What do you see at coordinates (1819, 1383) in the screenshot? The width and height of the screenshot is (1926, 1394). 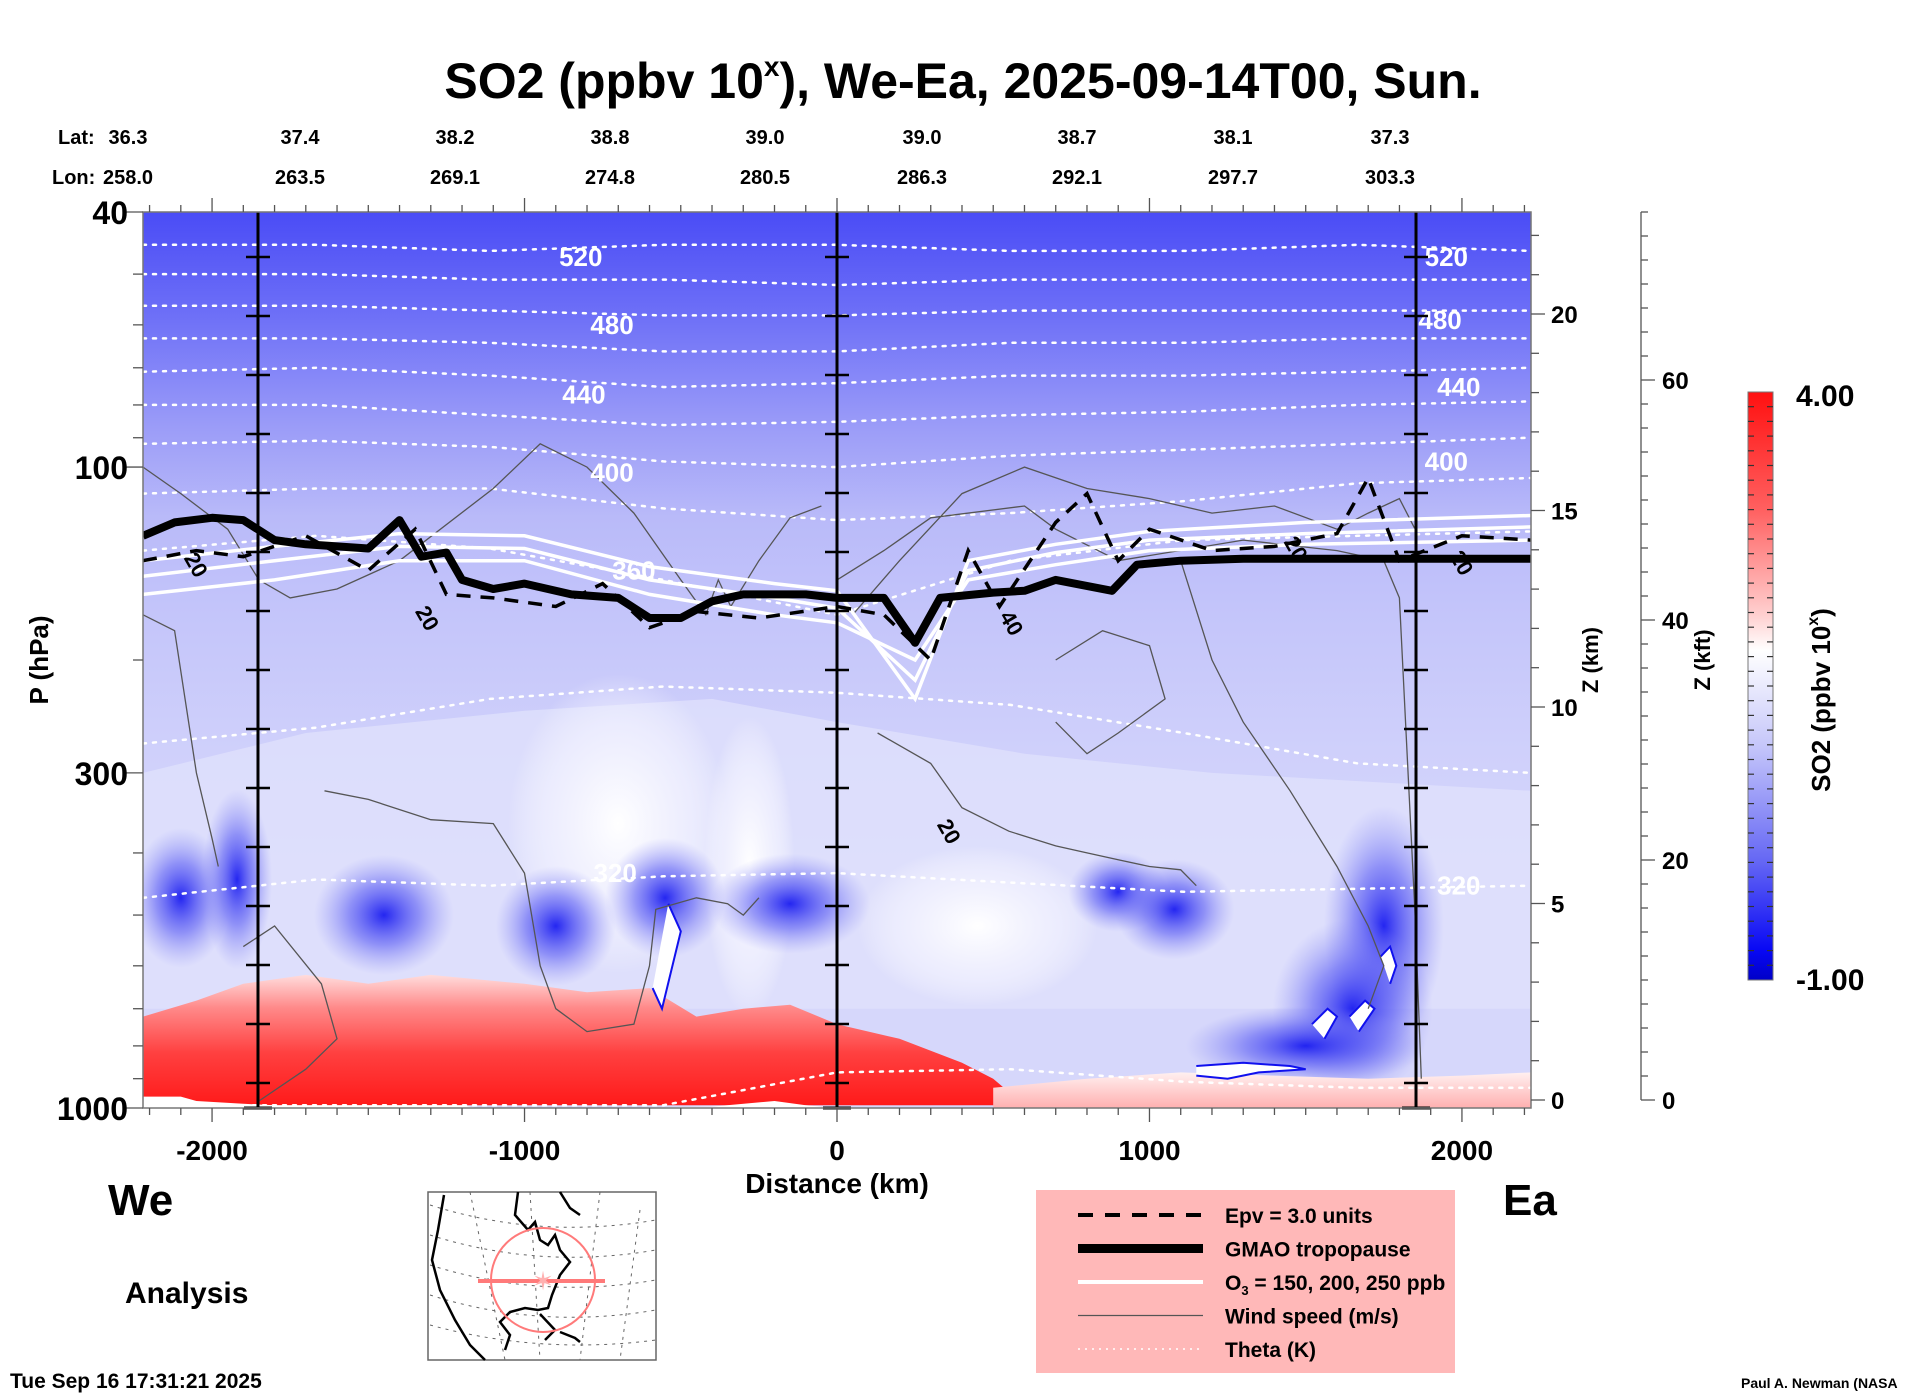 I see `credit: Paul A. Newman (NASA` at bounding box center [1819, 1383].